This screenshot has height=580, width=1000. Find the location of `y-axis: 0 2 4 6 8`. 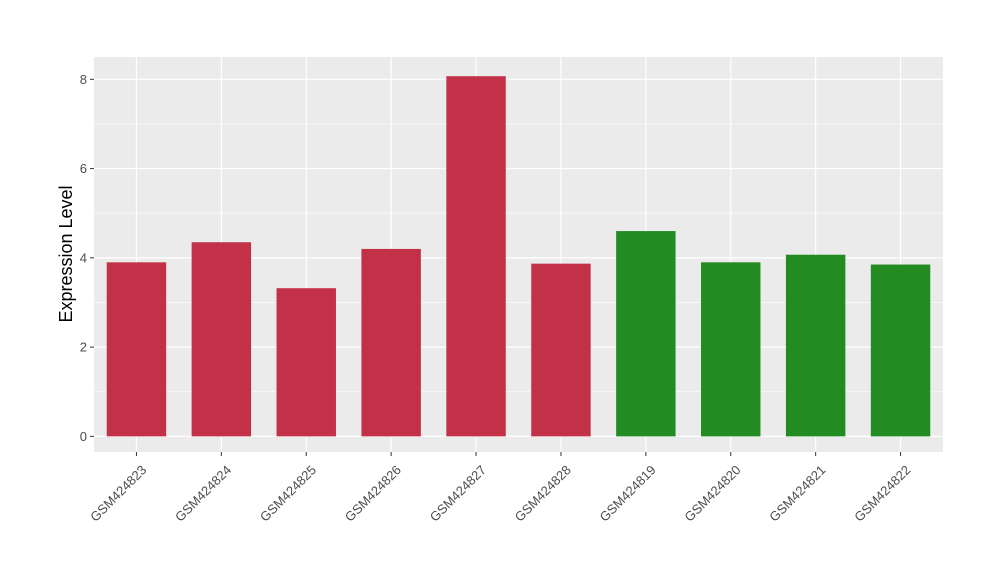

y-axis: 0 2 4 6 8 is located at coordinates (87, 258).